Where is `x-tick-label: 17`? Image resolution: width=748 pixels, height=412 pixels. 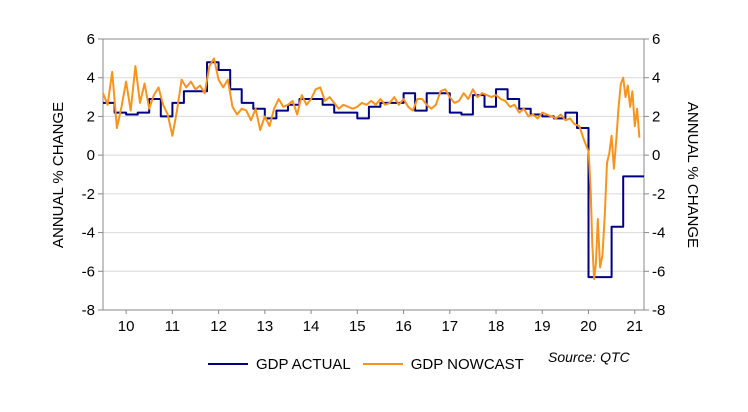 x-tick-label: 17 is located at coordinates (449, 326).